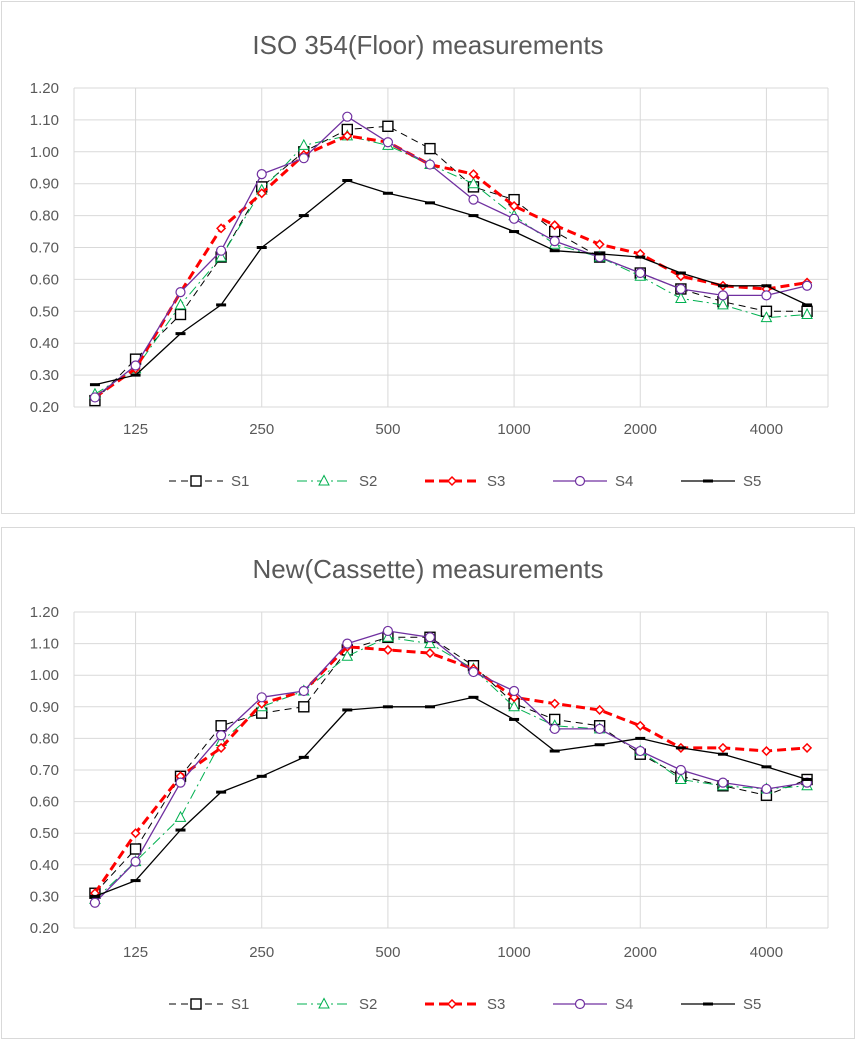  I want to click on x-tick-label: 1000, so click(513, 952).